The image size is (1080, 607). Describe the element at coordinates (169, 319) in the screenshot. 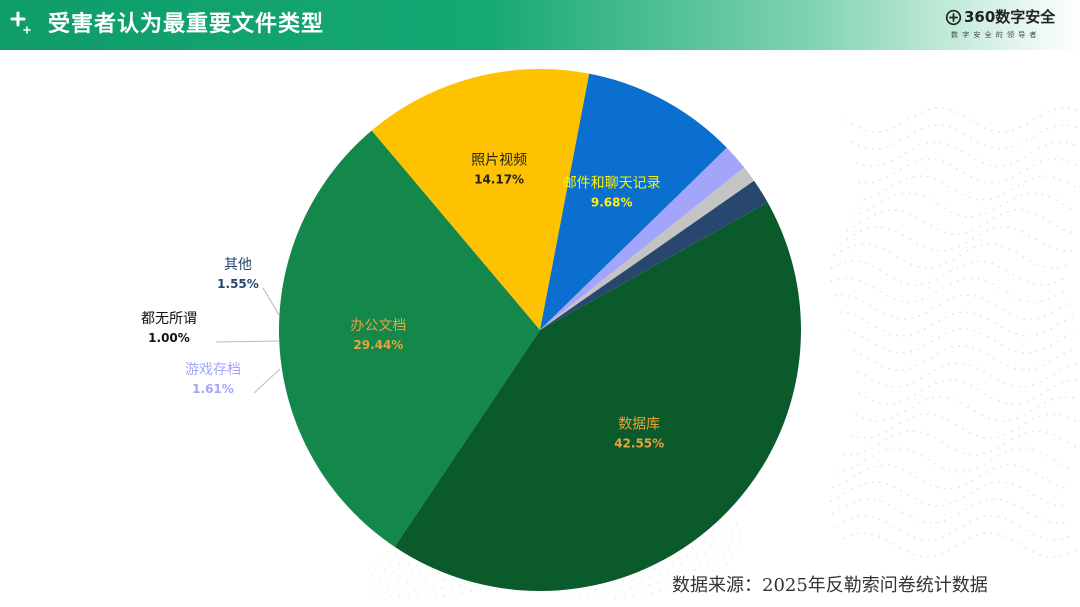

I see `slice-label: 都无所谓` at that location.